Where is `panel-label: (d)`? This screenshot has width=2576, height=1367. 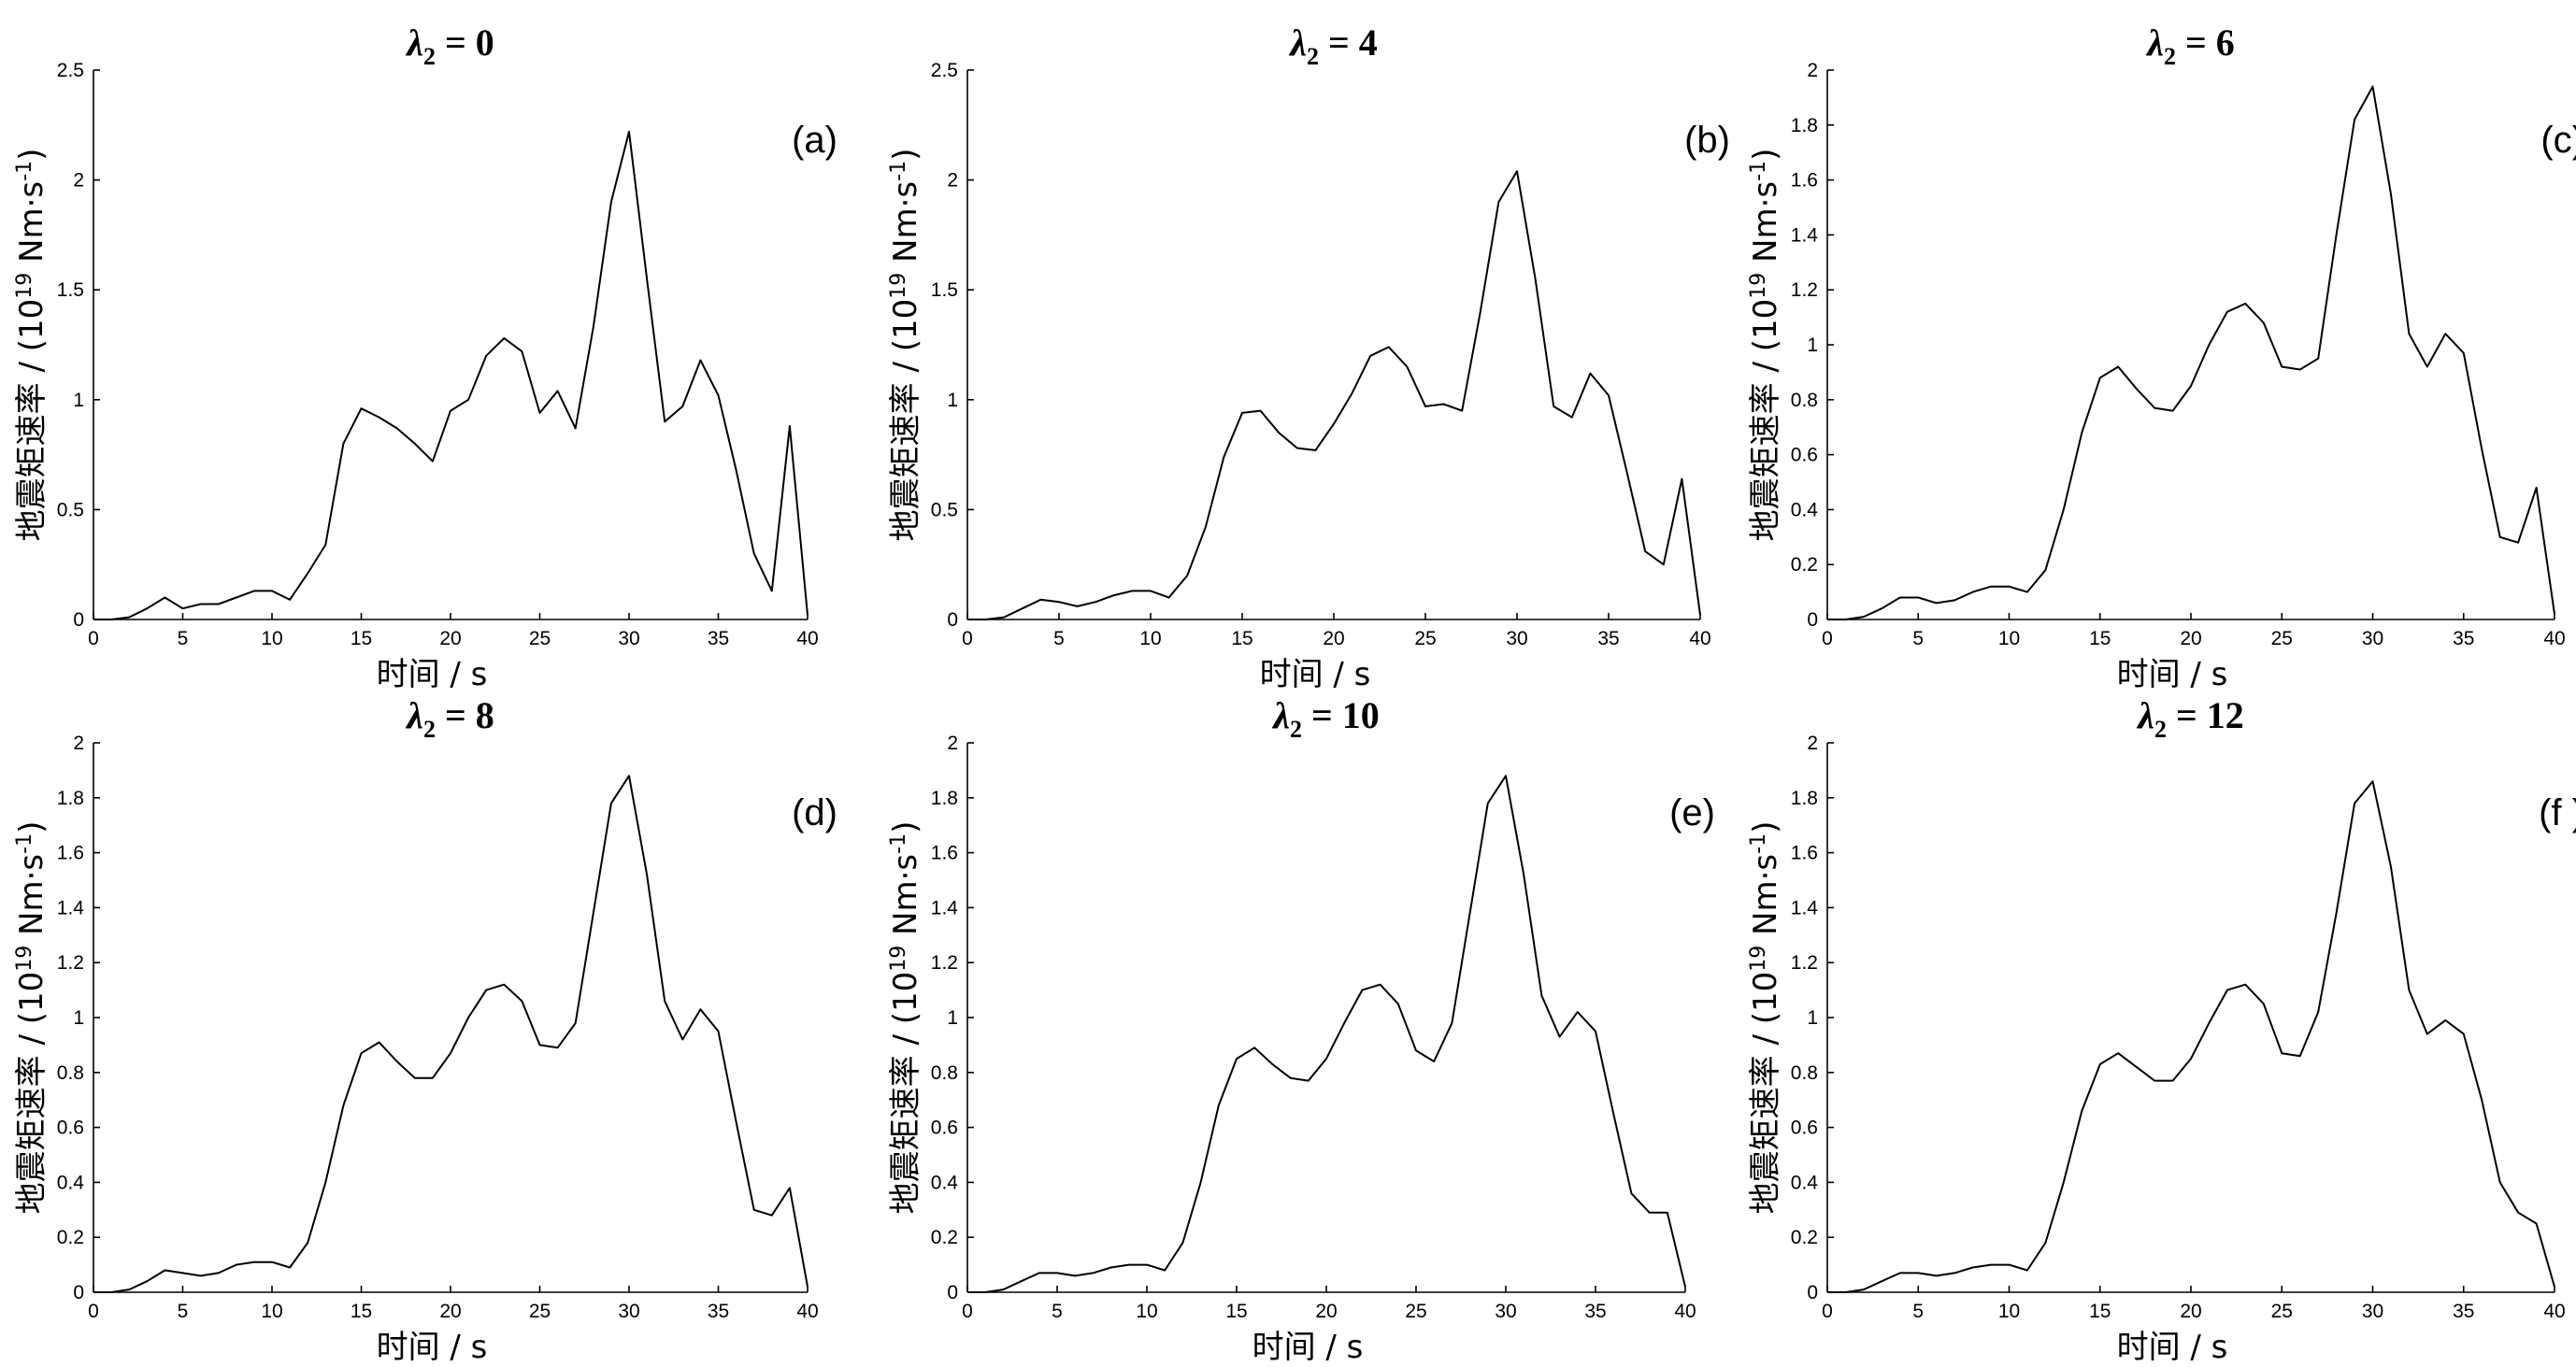
panel-label: (d) is located at coordinates (814, 812).